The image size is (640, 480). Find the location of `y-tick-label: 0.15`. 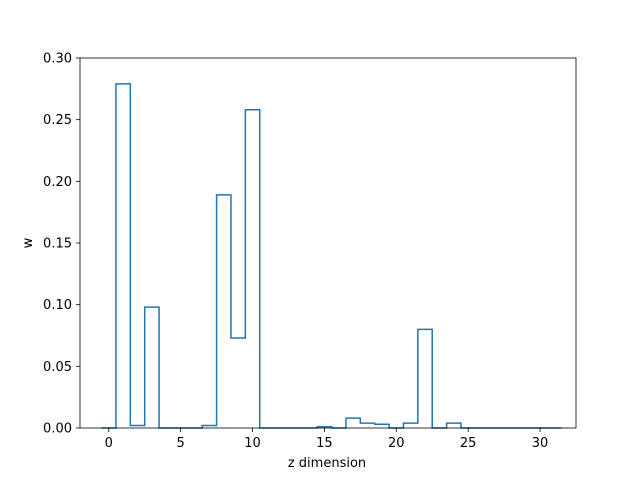

y-tick-label: 0.15 is located at coordinates (57, 244).